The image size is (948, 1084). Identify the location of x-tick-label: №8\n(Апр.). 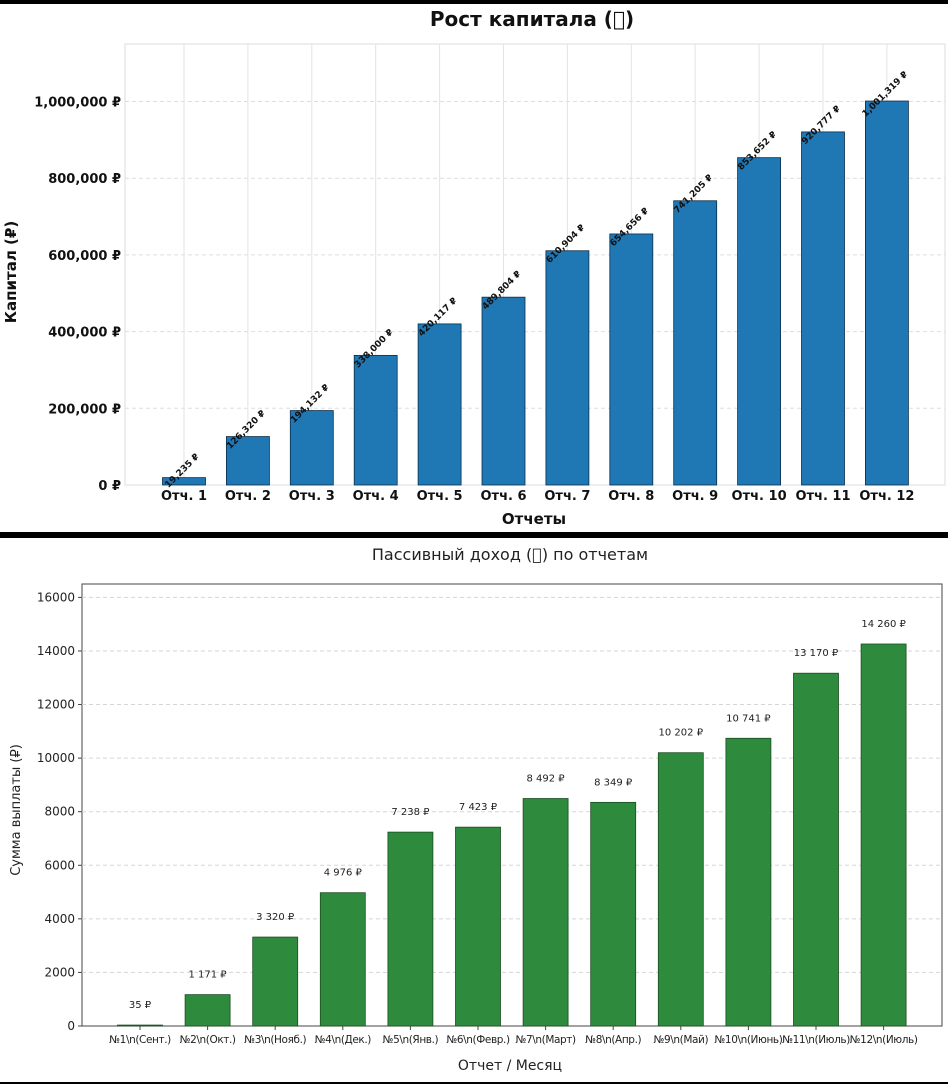
(613, 1040).